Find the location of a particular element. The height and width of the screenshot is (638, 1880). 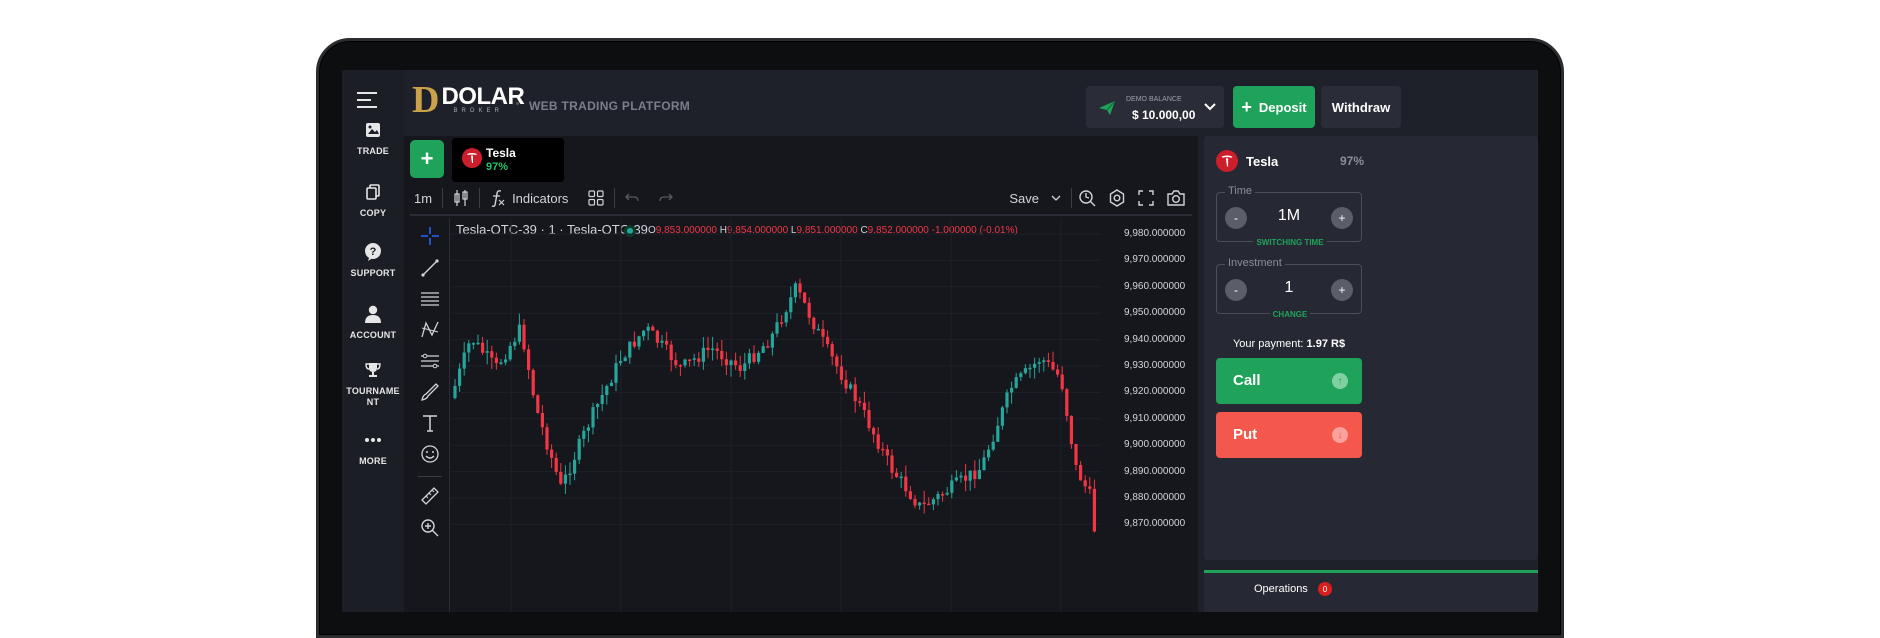

add-asset-button: + is located at coordinates (427, 159).